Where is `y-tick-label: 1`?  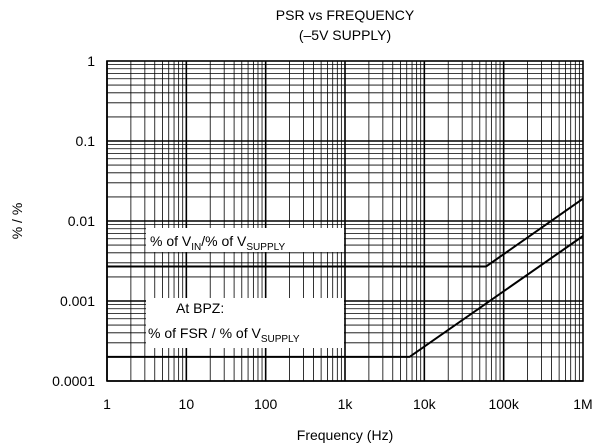
y-tick-label: 1 is located at coordinates (91, 61).